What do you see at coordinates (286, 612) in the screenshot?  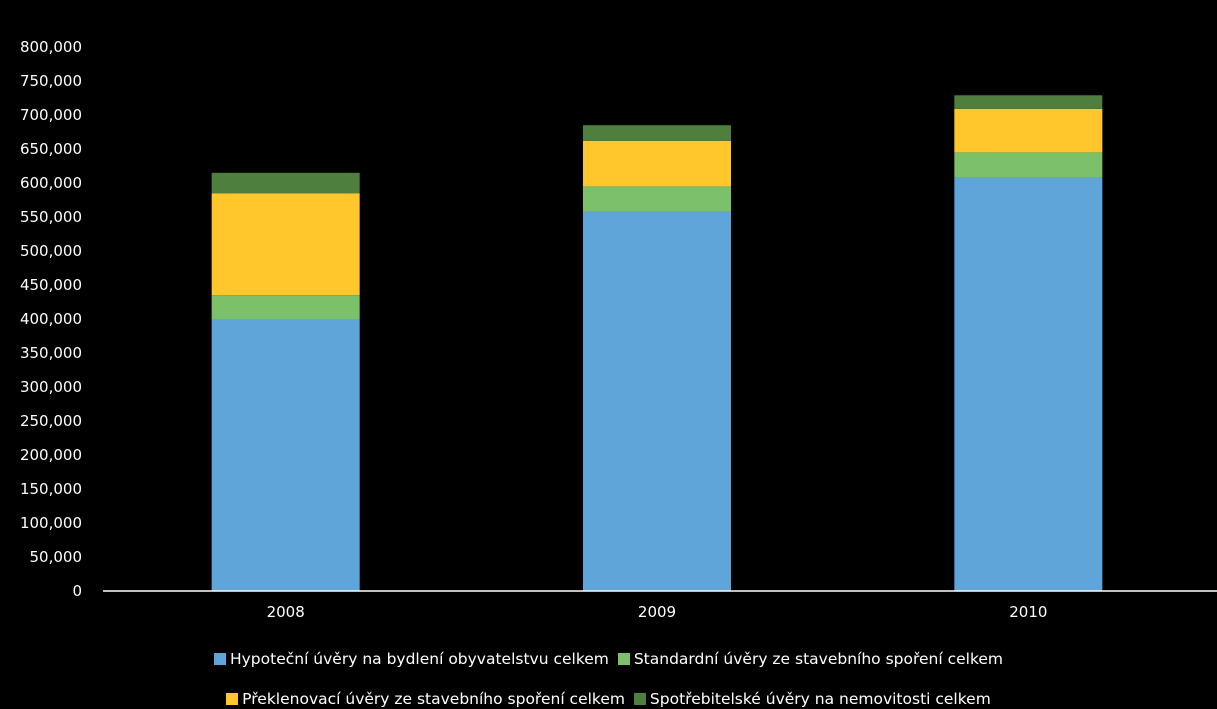 I see `x-tick-label: 2008` at bounding box center [286, 612].